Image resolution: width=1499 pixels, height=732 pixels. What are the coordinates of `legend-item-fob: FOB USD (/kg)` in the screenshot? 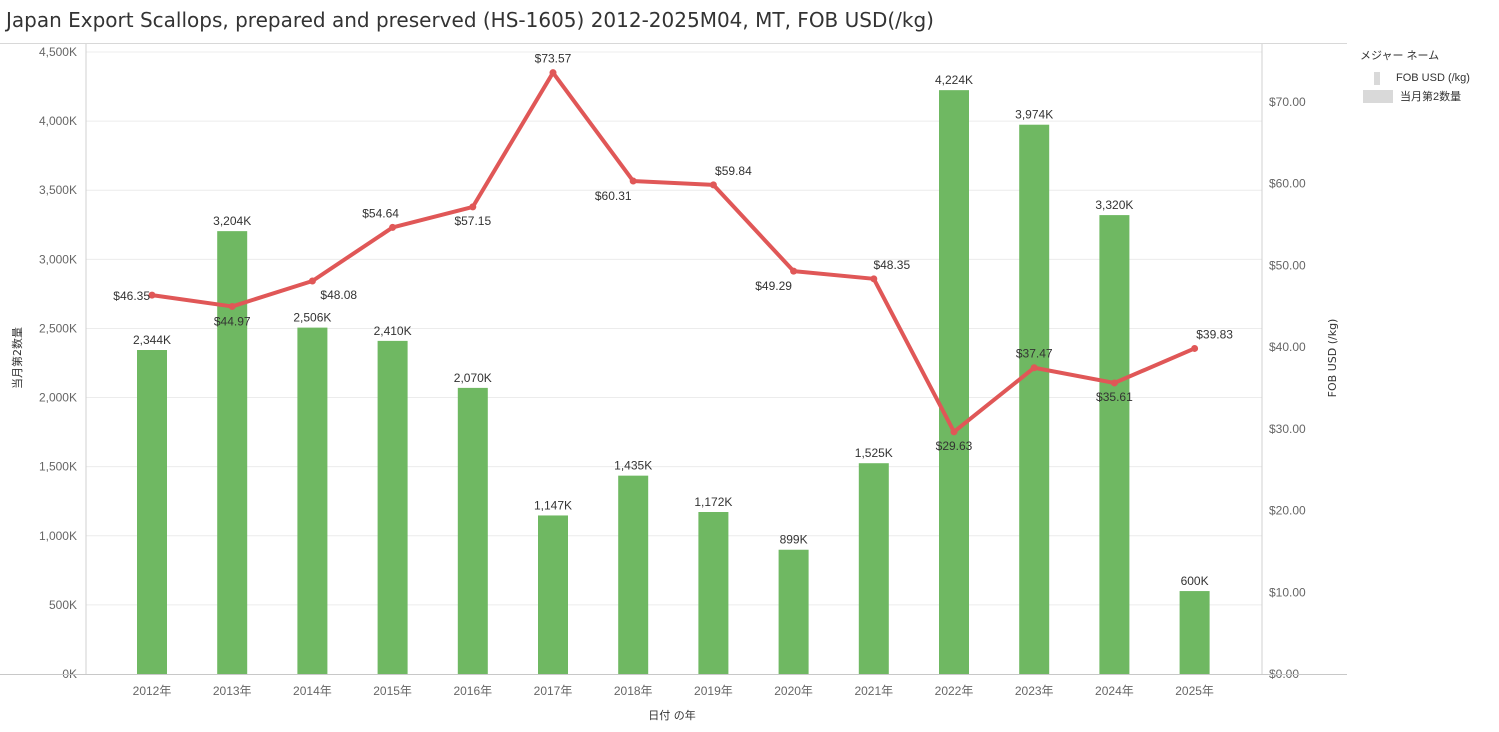 It's located at (1415, 78).